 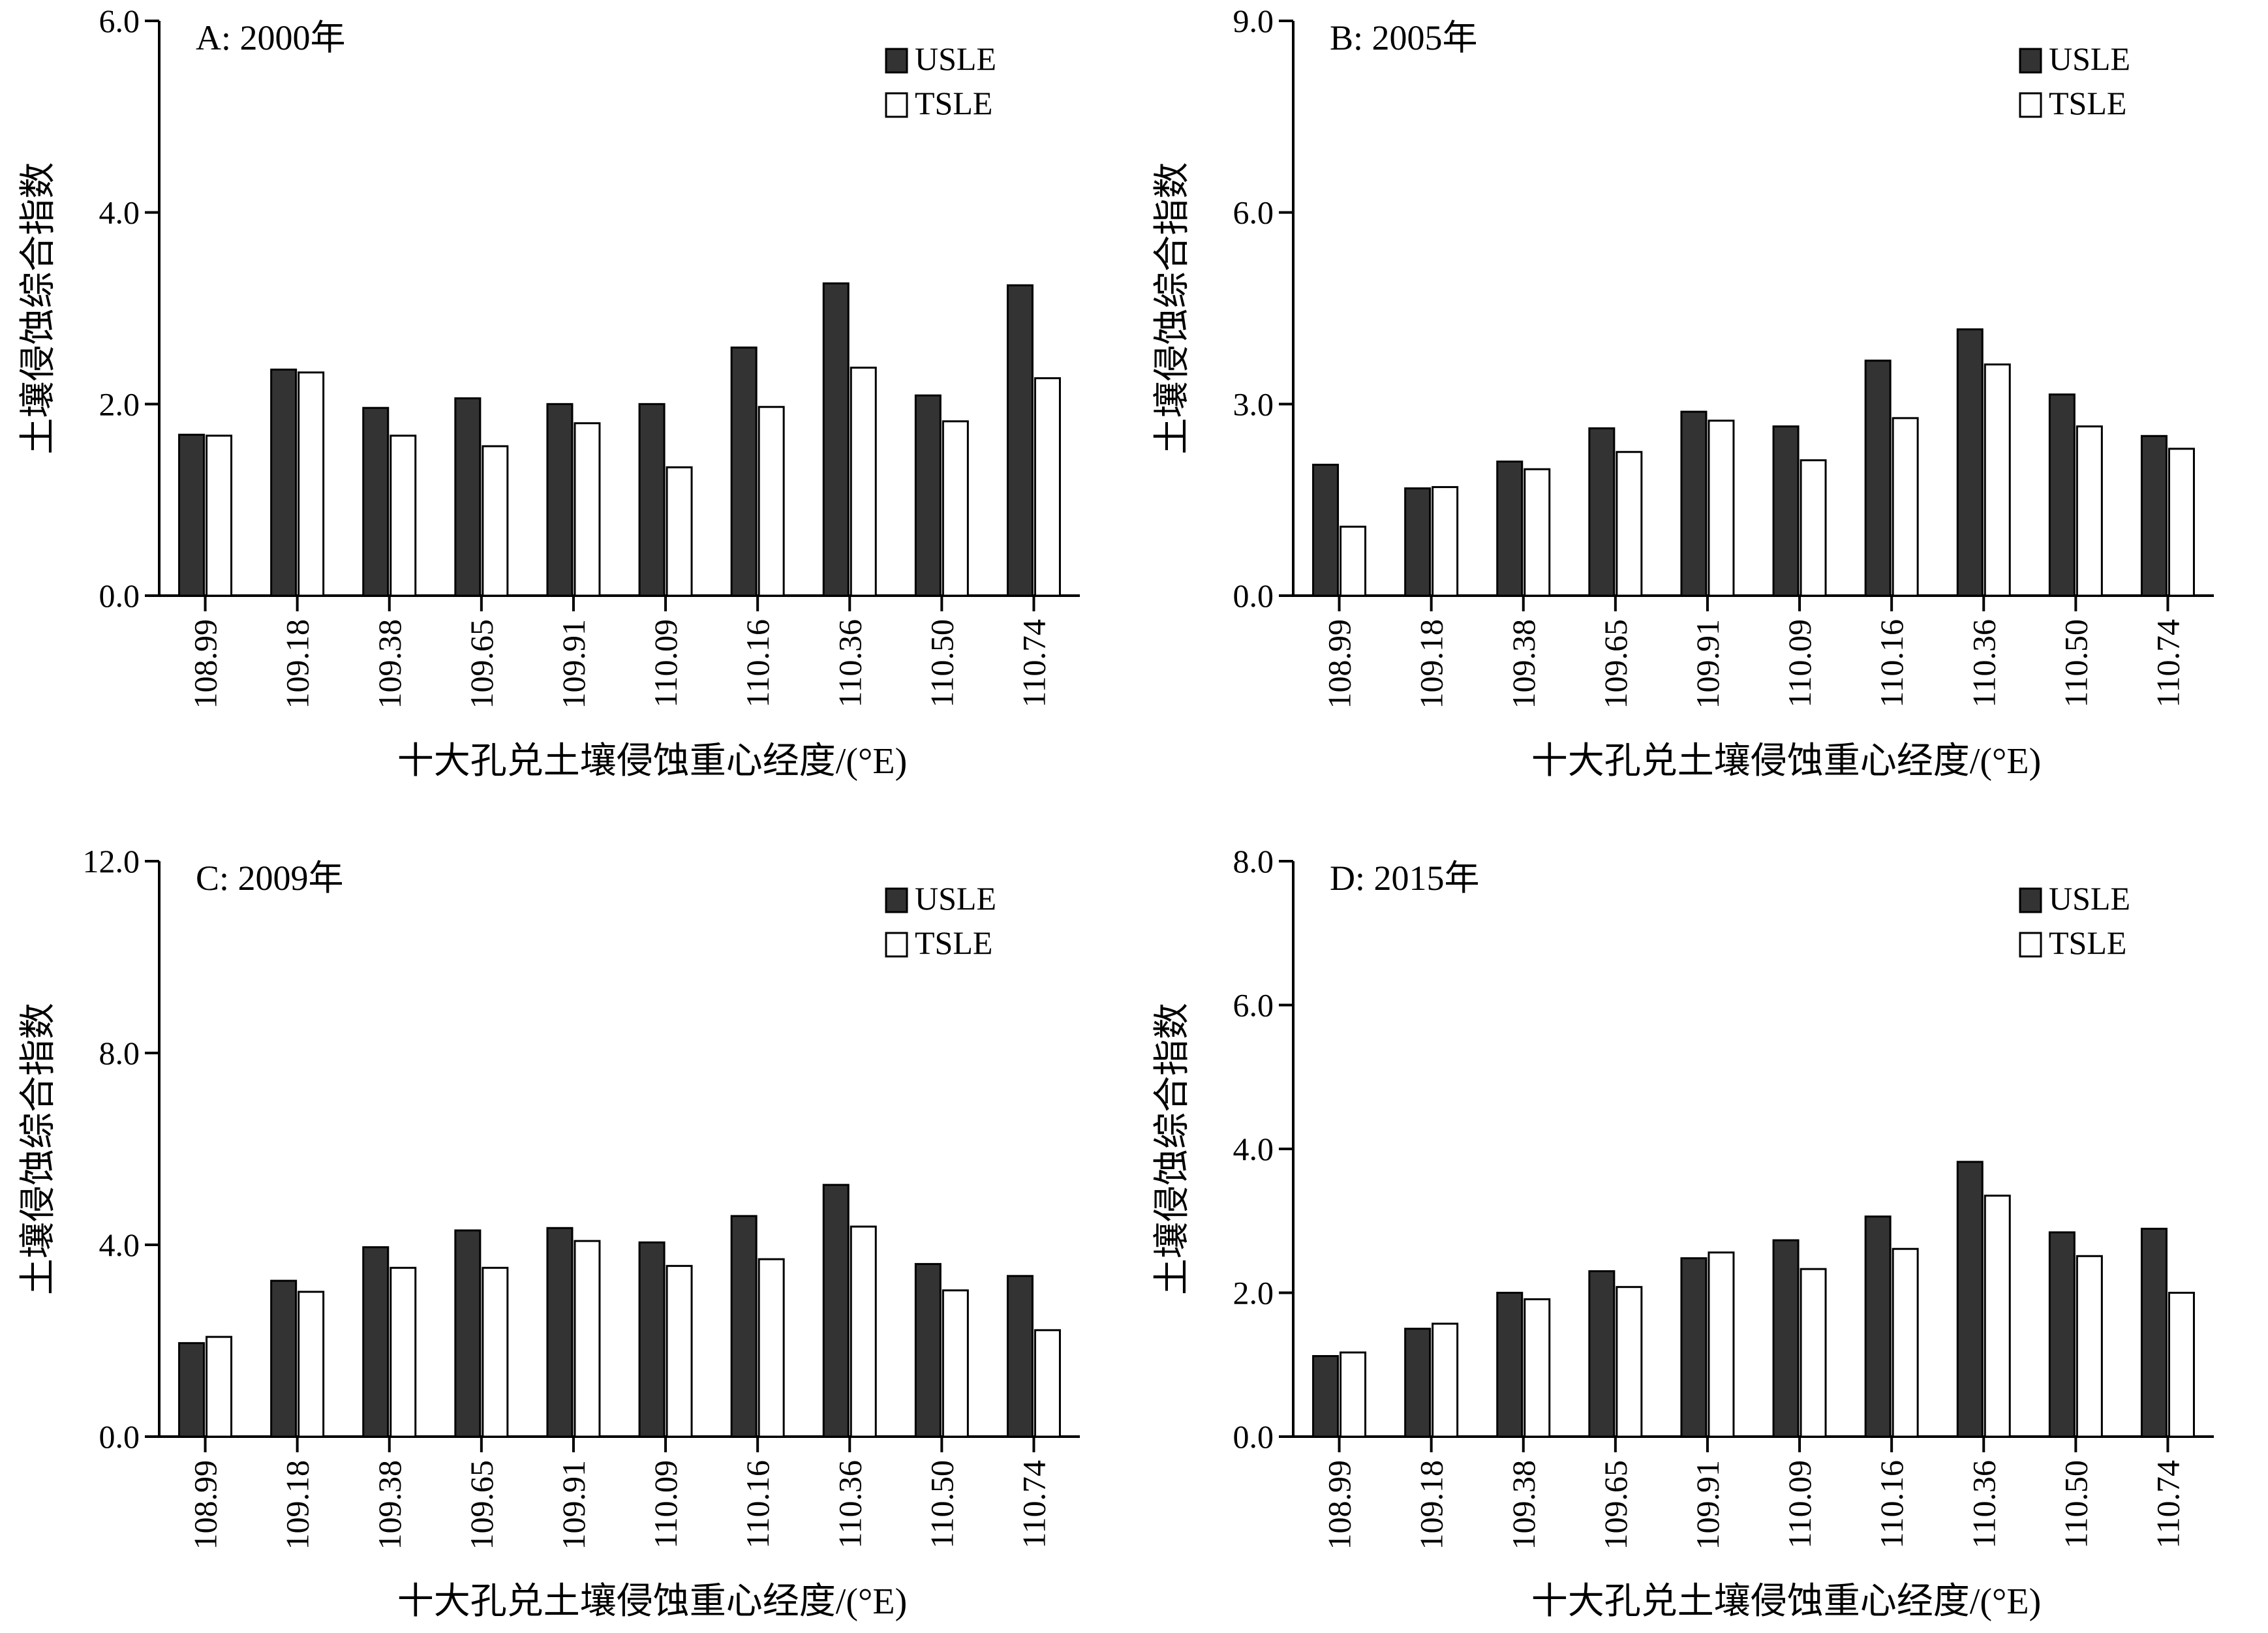 What do you see at coordinates (1253, 21) in the screenshot?
I see `y-tick-label: 9.0` at bounding box center [1253, 21].